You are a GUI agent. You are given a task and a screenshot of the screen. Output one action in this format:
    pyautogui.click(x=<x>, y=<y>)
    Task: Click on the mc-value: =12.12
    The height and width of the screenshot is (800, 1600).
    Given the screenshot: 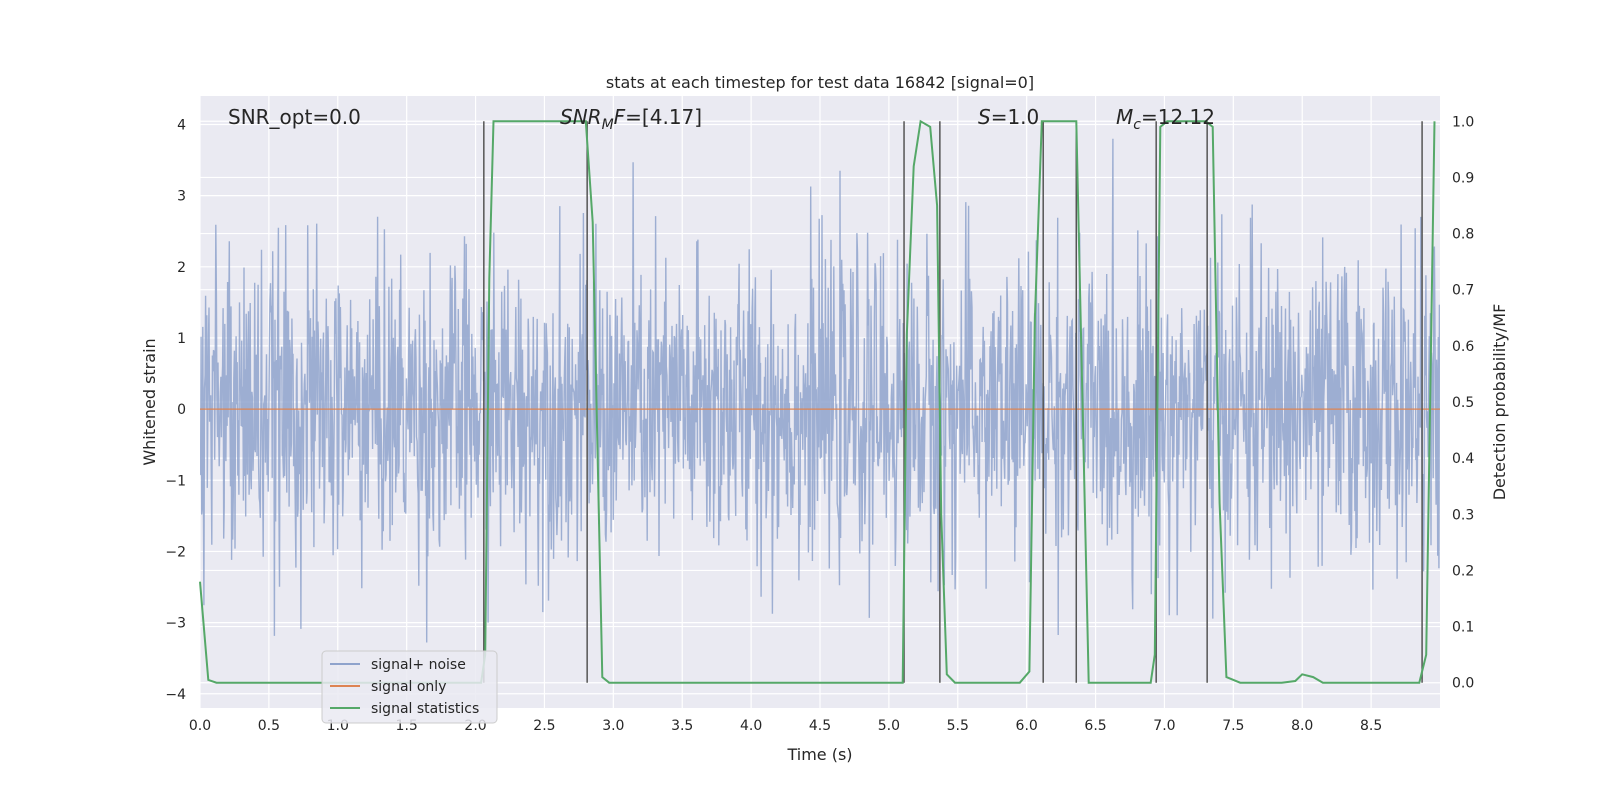 What is the action you would take?
    pyautogui.click(x=1178, y=117)
    